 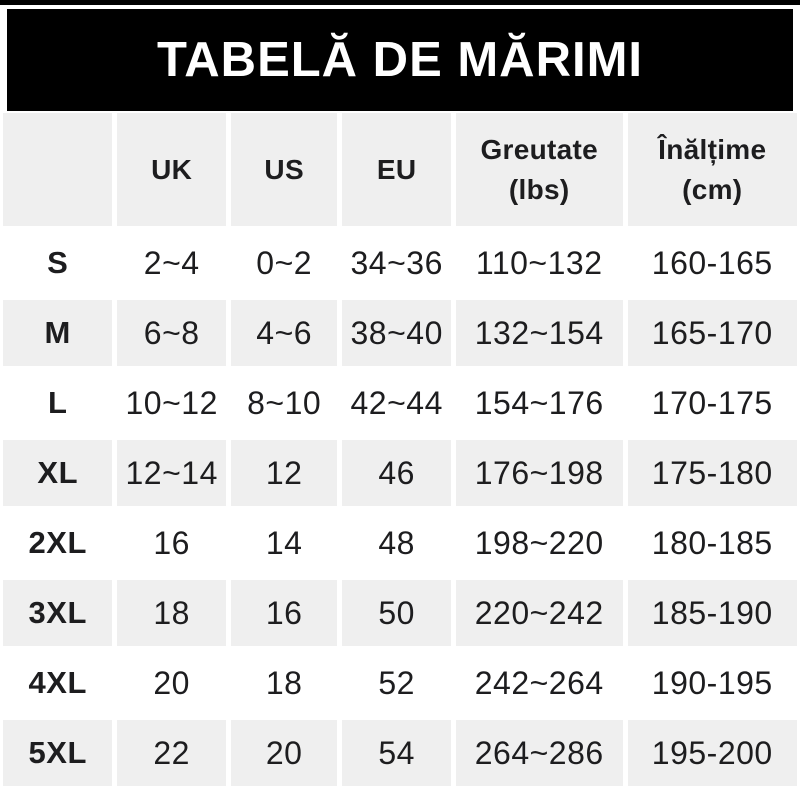 What do you see at coordinates (539, 753) in the screenshot?
I see `value-cell: 264~286` at bounding box center [539, 753].